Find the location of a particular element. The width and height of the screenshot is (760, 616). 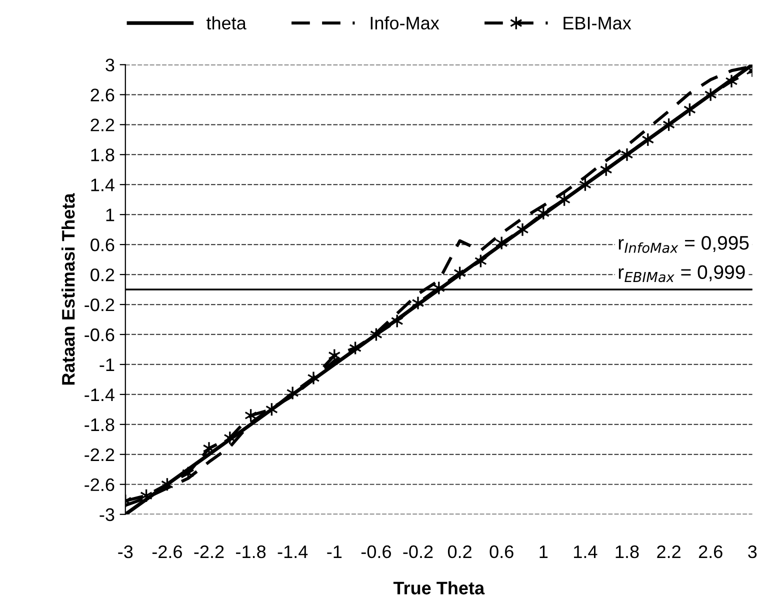

x-axis-title: True Theta is located at coordinates (439, 587).